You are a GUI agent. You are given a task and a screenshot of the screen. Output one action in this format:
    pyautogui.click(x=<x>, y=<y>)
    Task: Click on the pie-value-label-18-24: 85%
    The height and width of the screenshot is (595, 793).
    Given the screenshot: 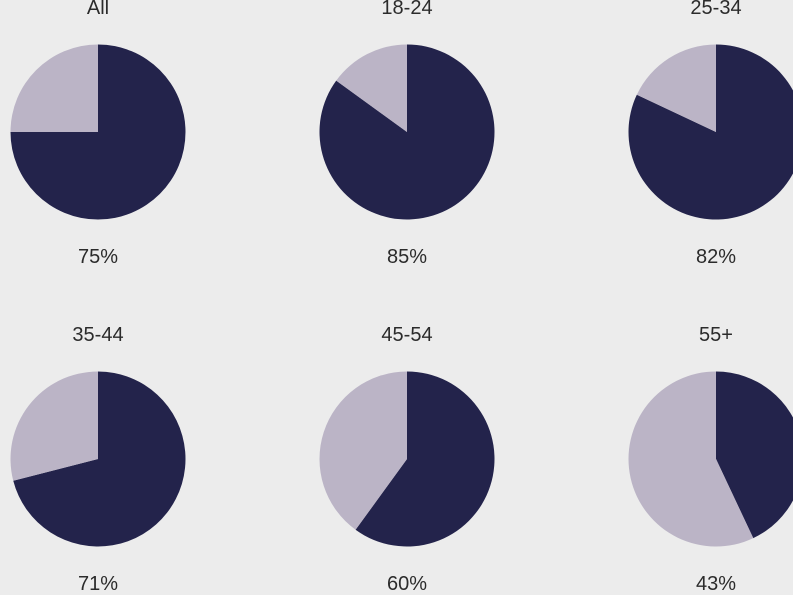 What is the action you would take?
    pyautogui.click(x=407, y=257)
    